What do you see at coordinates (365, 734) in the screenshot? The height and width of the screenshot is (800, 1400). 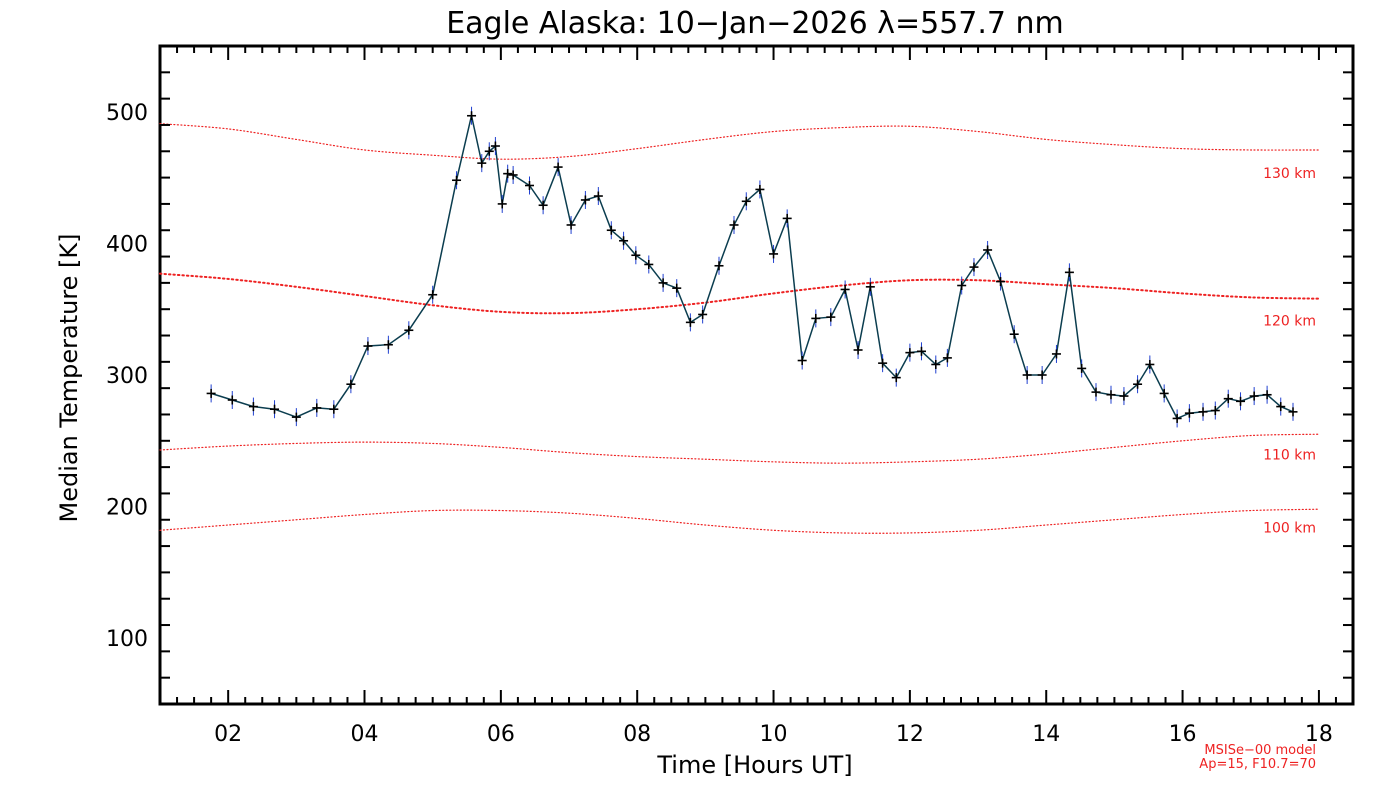 I see `x-tick-label: 04` at bounding box center [365, 734].